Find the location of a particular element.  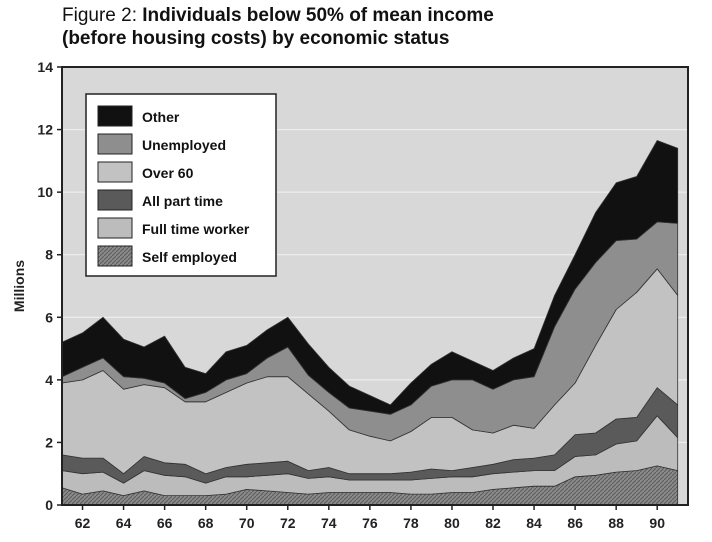

legend-entry: Full time worker is located at coordinates (196, 229).